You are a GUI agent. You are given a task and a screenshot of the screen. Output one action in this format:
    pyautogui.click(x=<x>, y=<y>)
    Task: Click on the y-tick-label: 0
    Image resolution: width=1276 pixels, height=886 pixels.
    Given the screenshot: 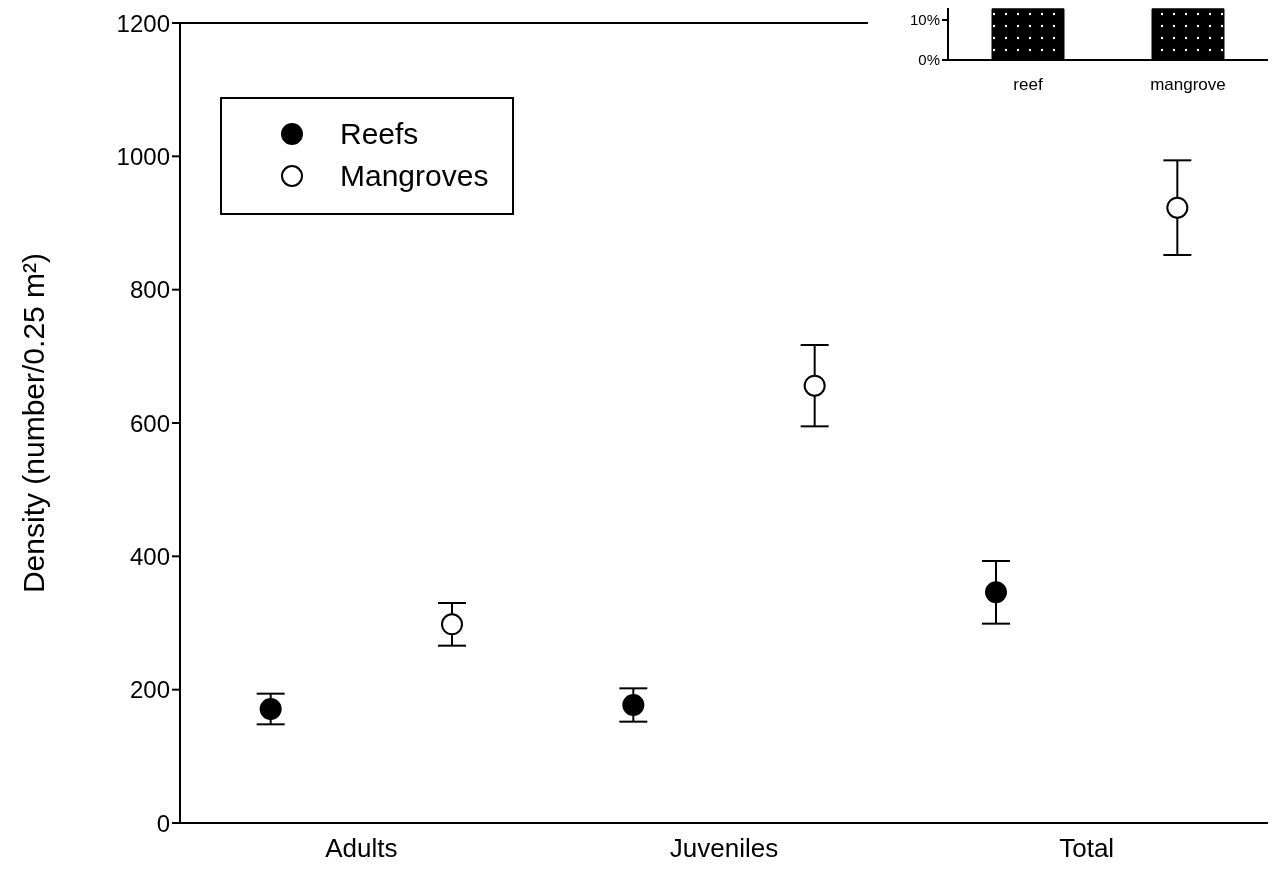 What is the action you would take?
    pyautogui.click(x=163, y=823)
    